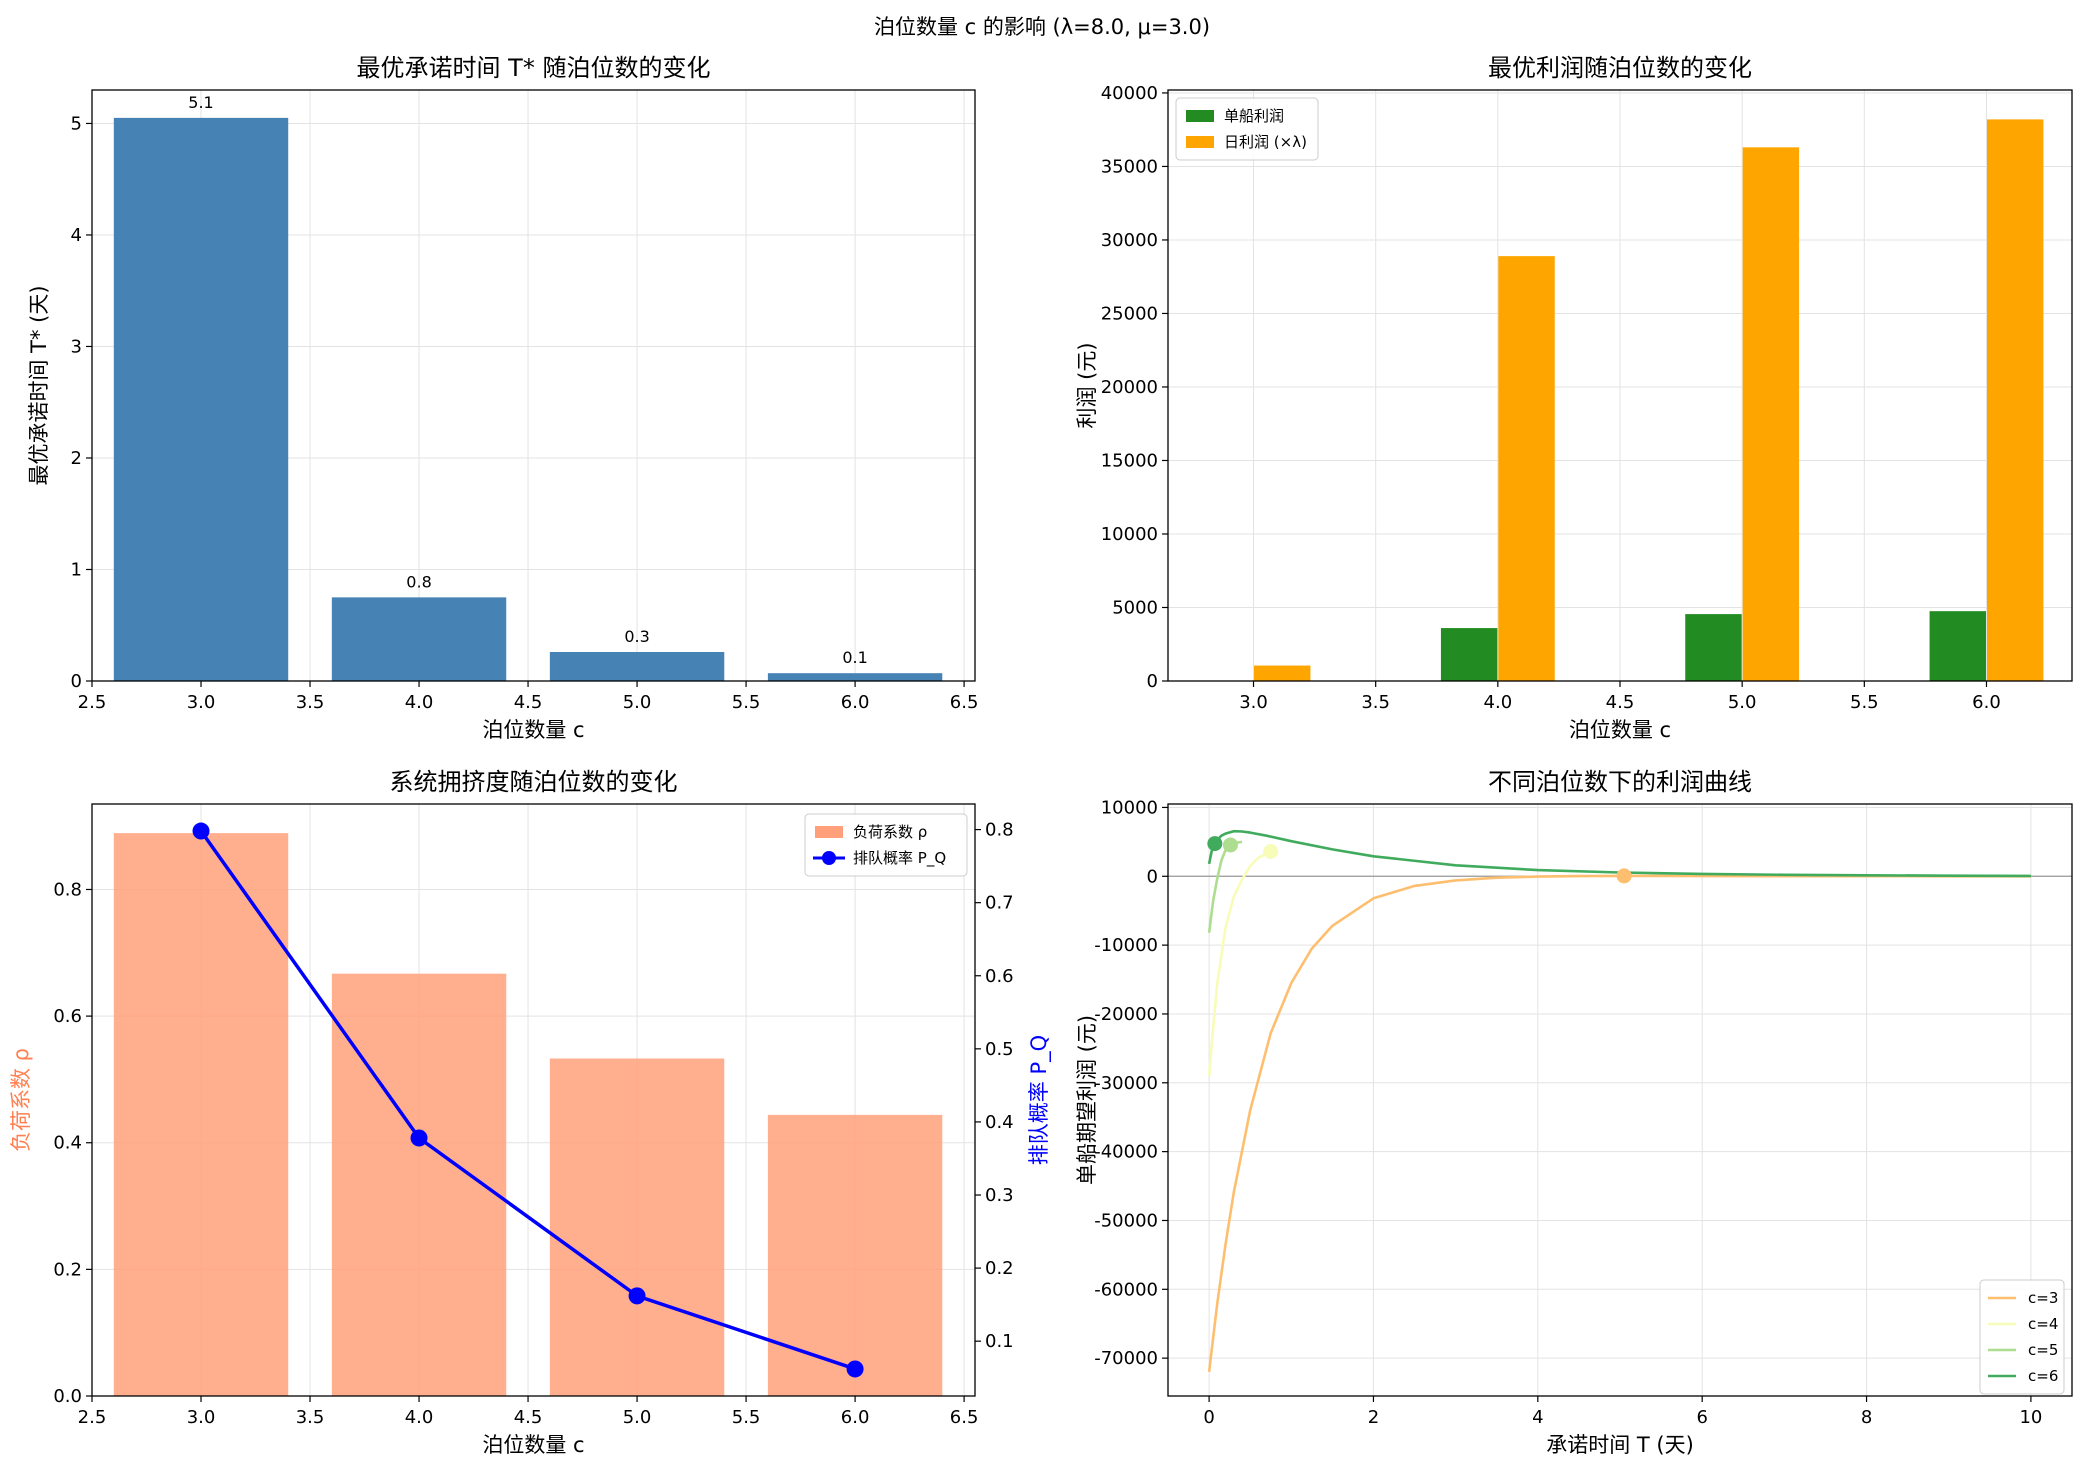 This screenshot has height=1477, width=2085. Describe the element at coordinates (1126, 1083) in the screenshot. I see `y-tick-label: -30000` at that location.